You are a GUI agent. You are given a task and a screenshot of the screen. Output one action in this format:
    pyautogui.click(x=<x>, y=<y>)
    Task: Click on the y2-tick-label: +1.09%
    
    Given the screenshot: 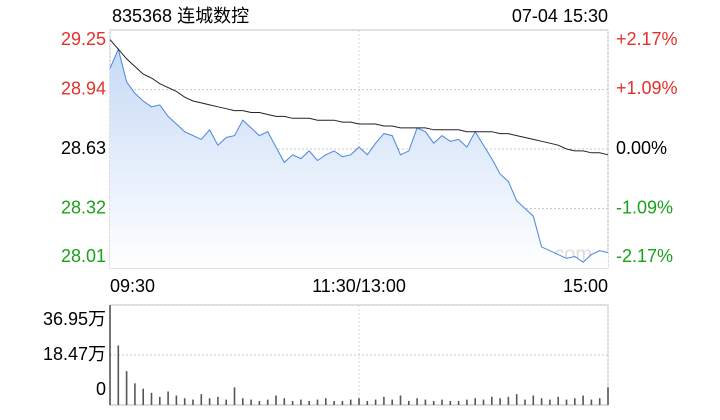 What is the action you would take?
    pyautogui.click(x=647, y=88)
    